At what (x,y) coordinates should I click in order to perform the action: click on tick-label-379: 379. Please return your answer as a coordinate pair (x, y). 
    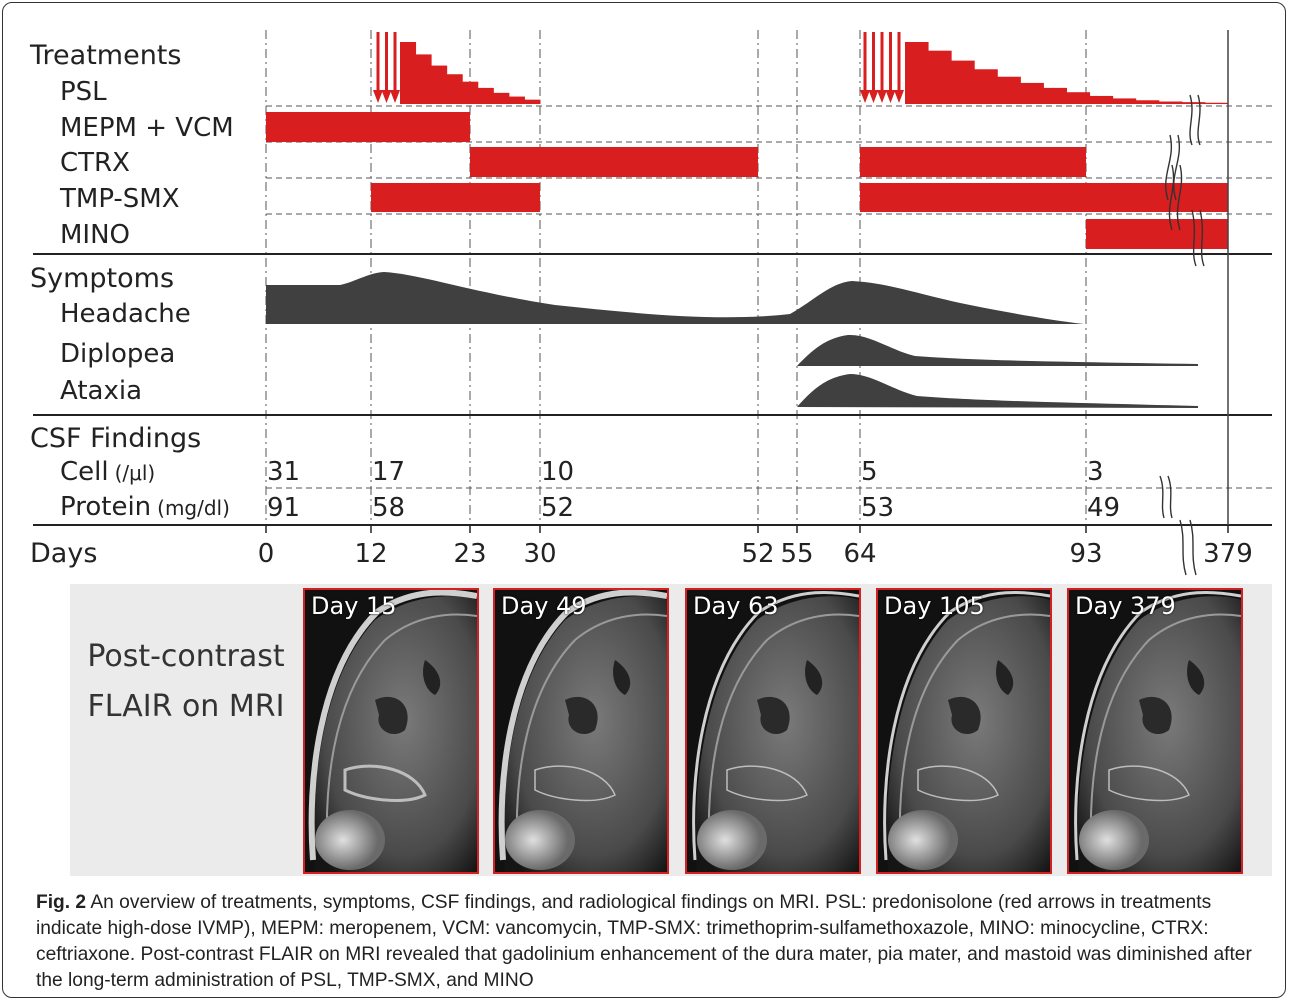
    Looking at the image, I should click on (1228, 554).